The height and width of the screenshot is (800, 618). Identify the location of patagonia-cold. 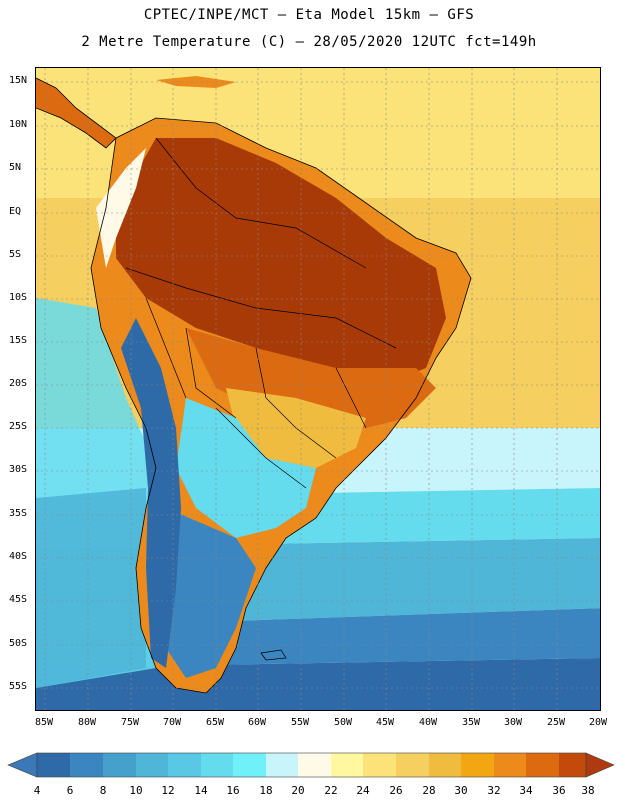
(206, 593).